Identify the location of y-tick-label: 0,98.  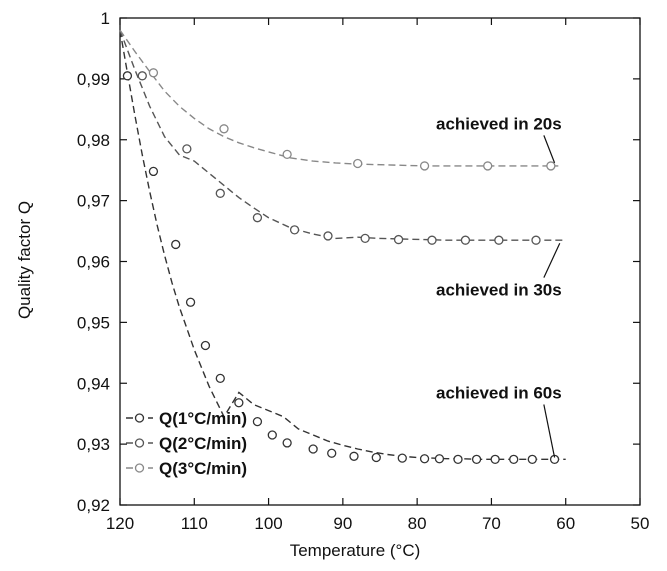
(93, 140).